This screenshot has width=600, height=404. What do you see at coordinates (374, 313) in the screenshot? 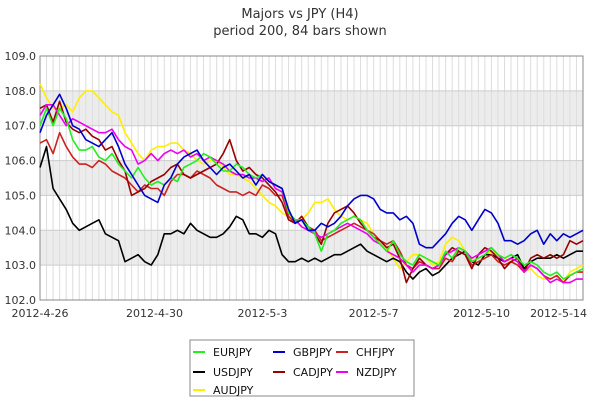
I see `x-tick-label: 2012-5-7` at bounding box center [374, 313].